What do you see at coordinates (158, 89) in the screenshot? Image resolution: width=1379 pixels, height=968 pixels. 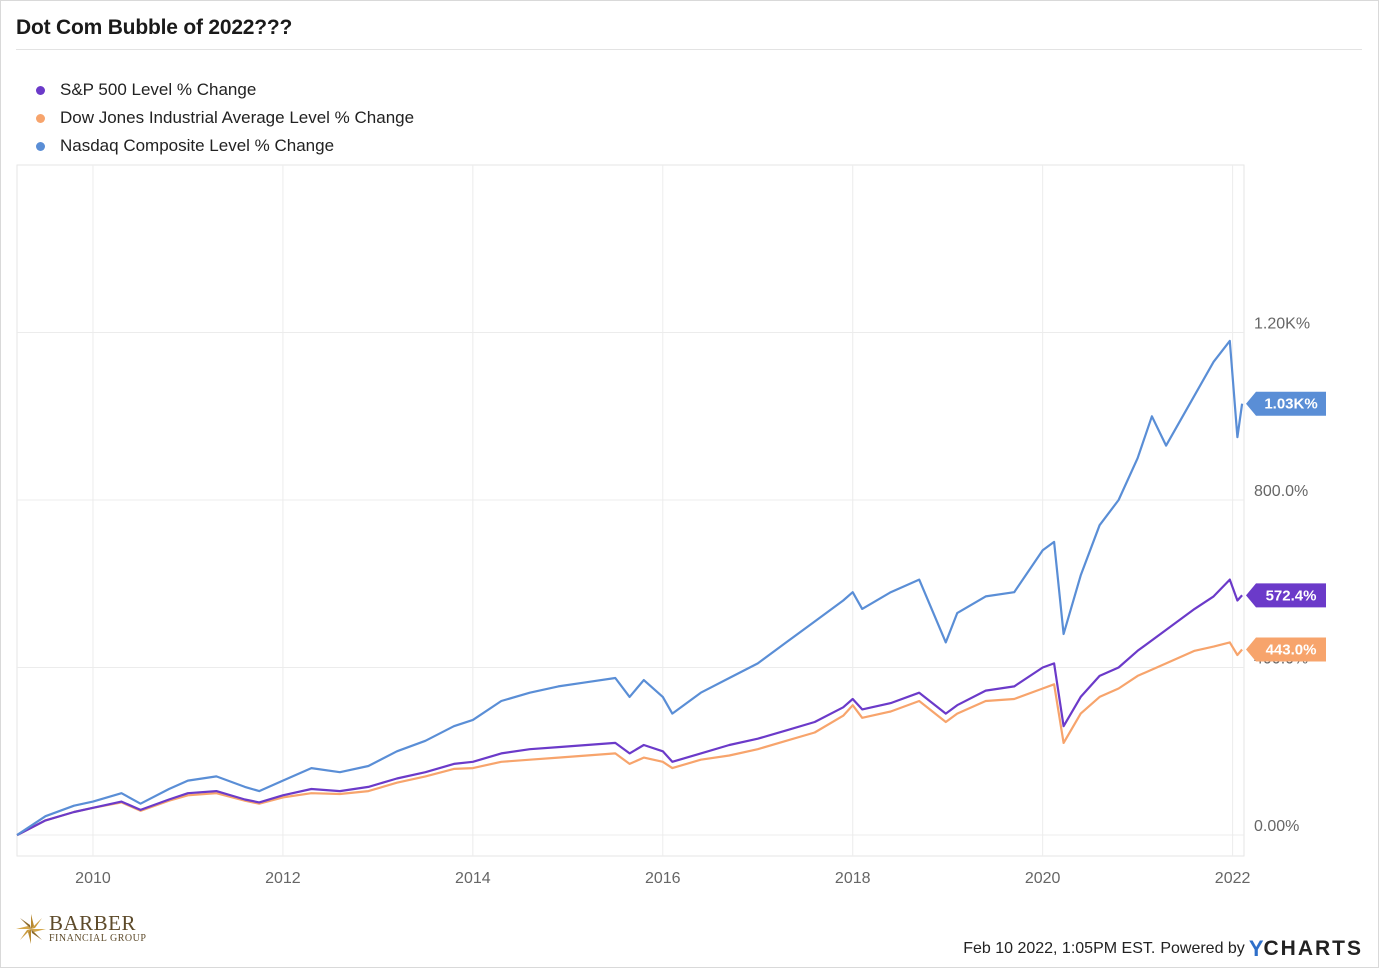 I see `legend-label-sp500: S&P 500 Level % Change` at bounding box center [158, 89].